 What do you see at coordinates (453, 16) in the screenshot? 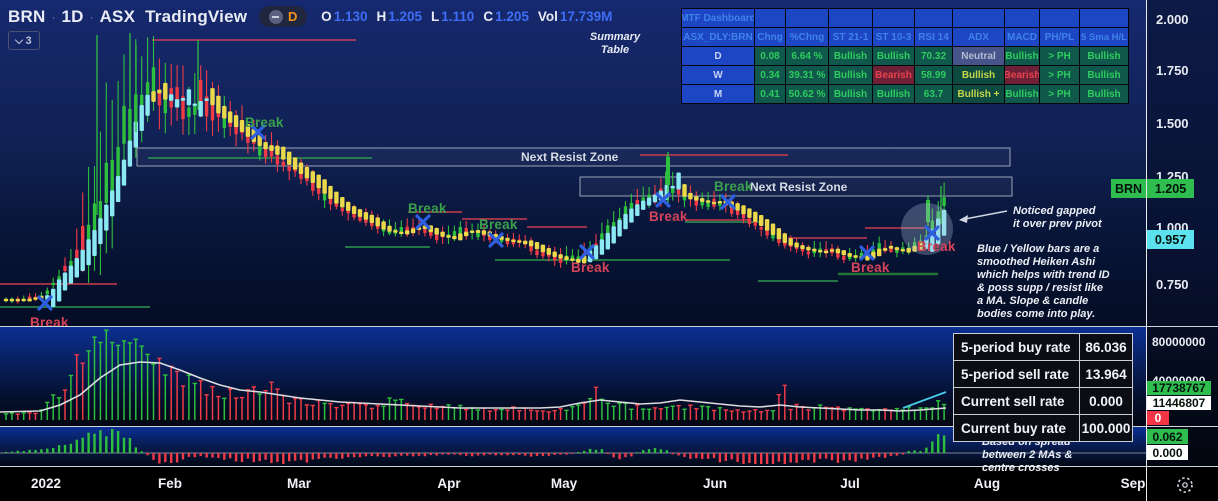
I see `ohlc-item: L 1.110` at bounding box center [453, 16].